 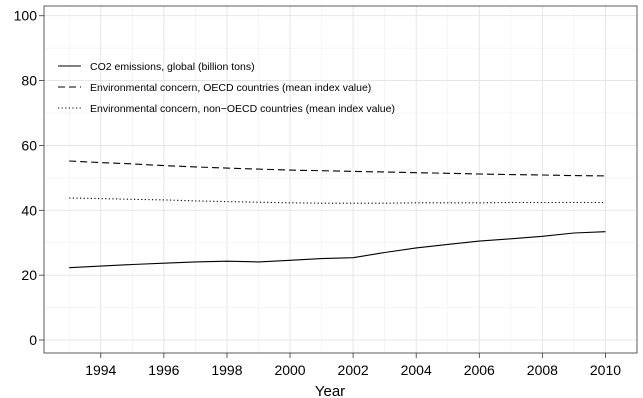 I want to click on x-tick-label: 2010, so click(x=605, y=370).